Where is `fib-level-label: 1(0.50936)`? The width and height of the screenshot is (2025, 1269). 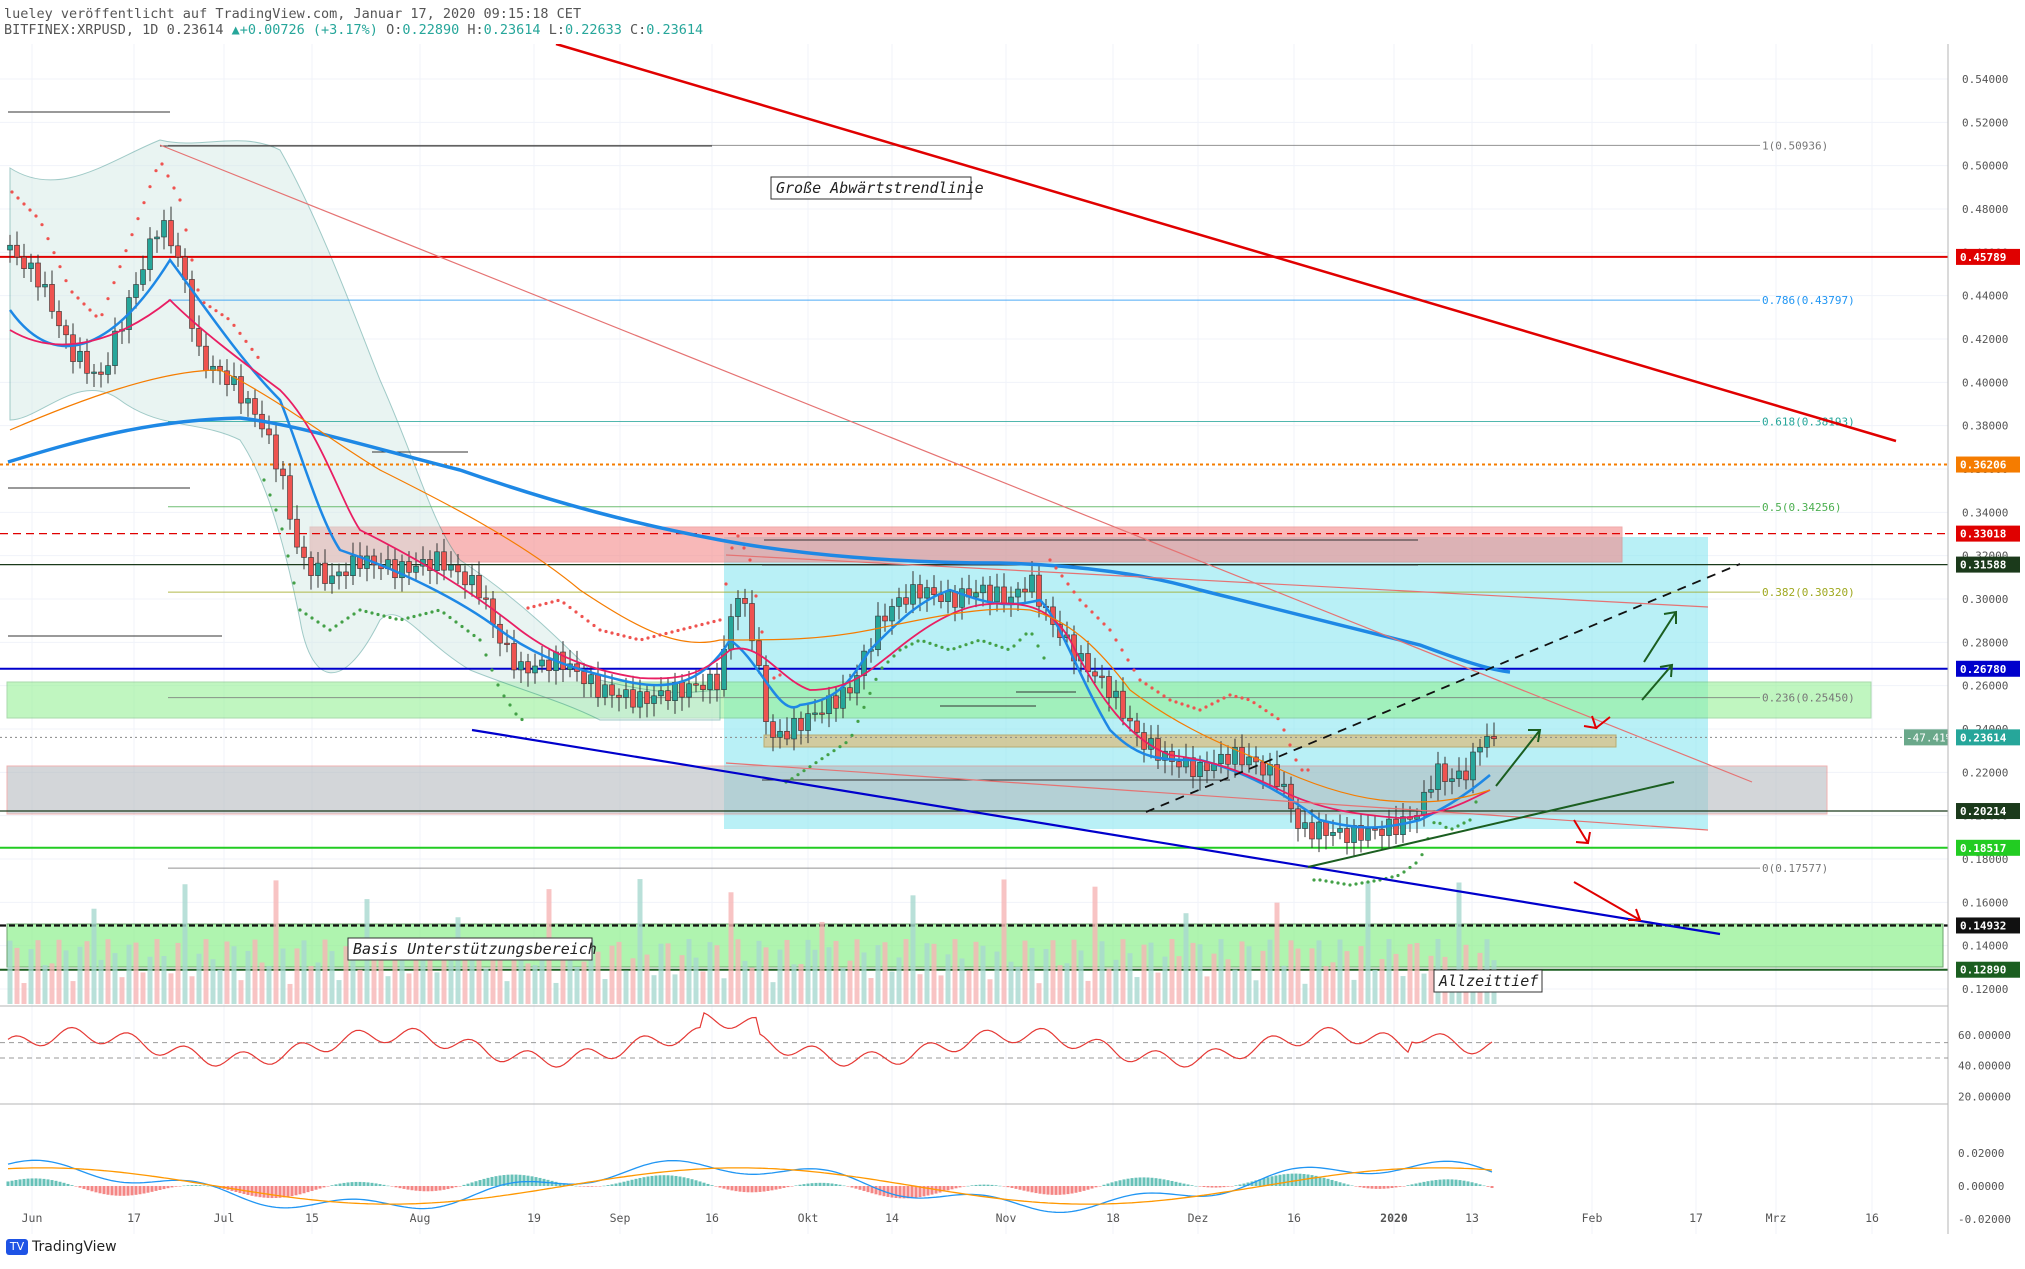 fib-level-label: 1(0.50936) is located at coordinates (1795, 145).